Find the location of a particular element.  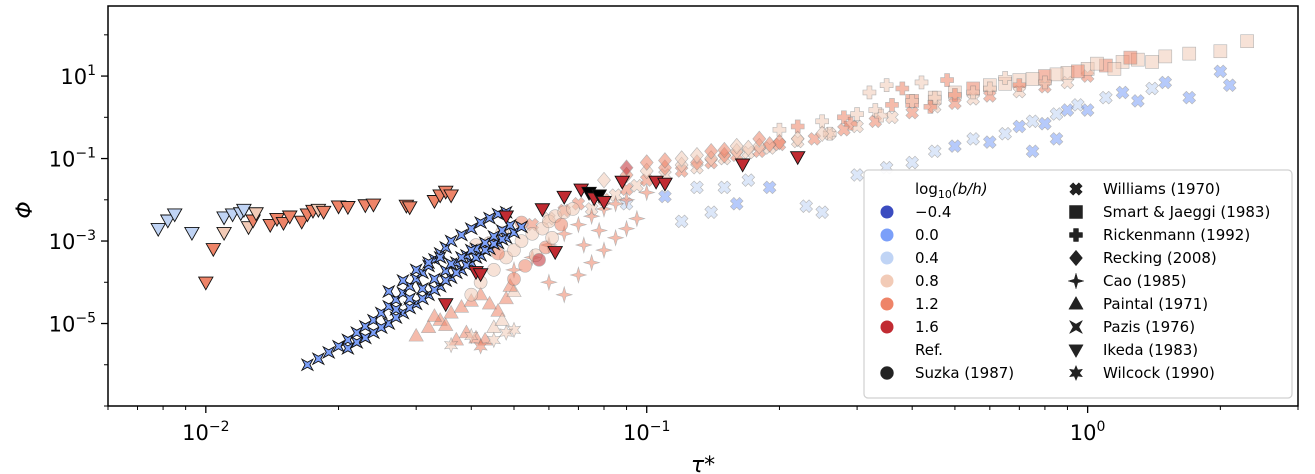

legend-color-label: 0.0 is located at coordinates (927, 235).